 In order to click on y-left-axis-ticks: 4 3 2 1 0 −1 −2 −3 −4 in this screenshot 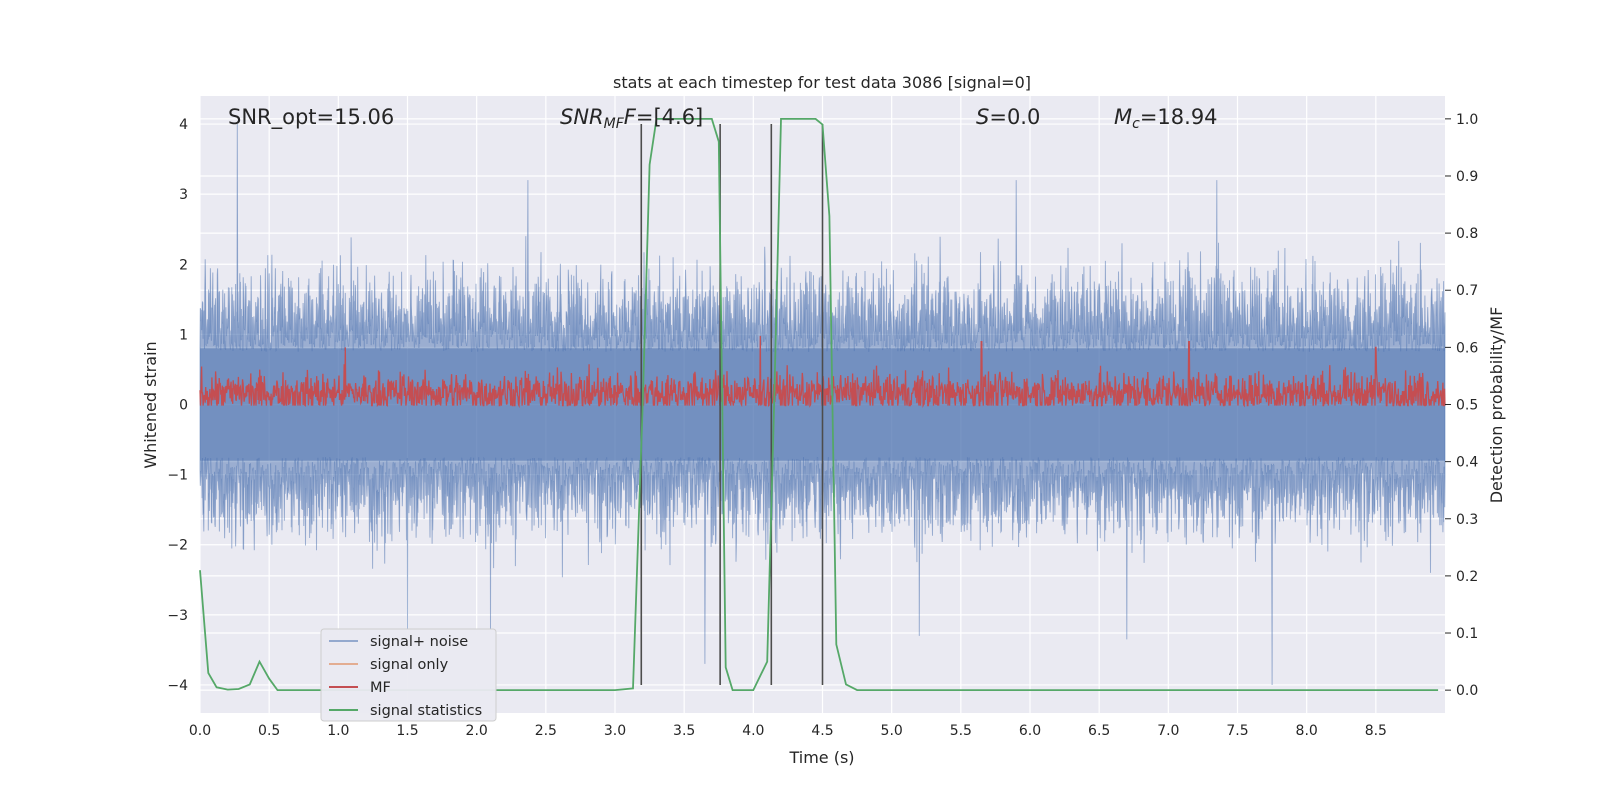, I will do `click(177, 405)`.